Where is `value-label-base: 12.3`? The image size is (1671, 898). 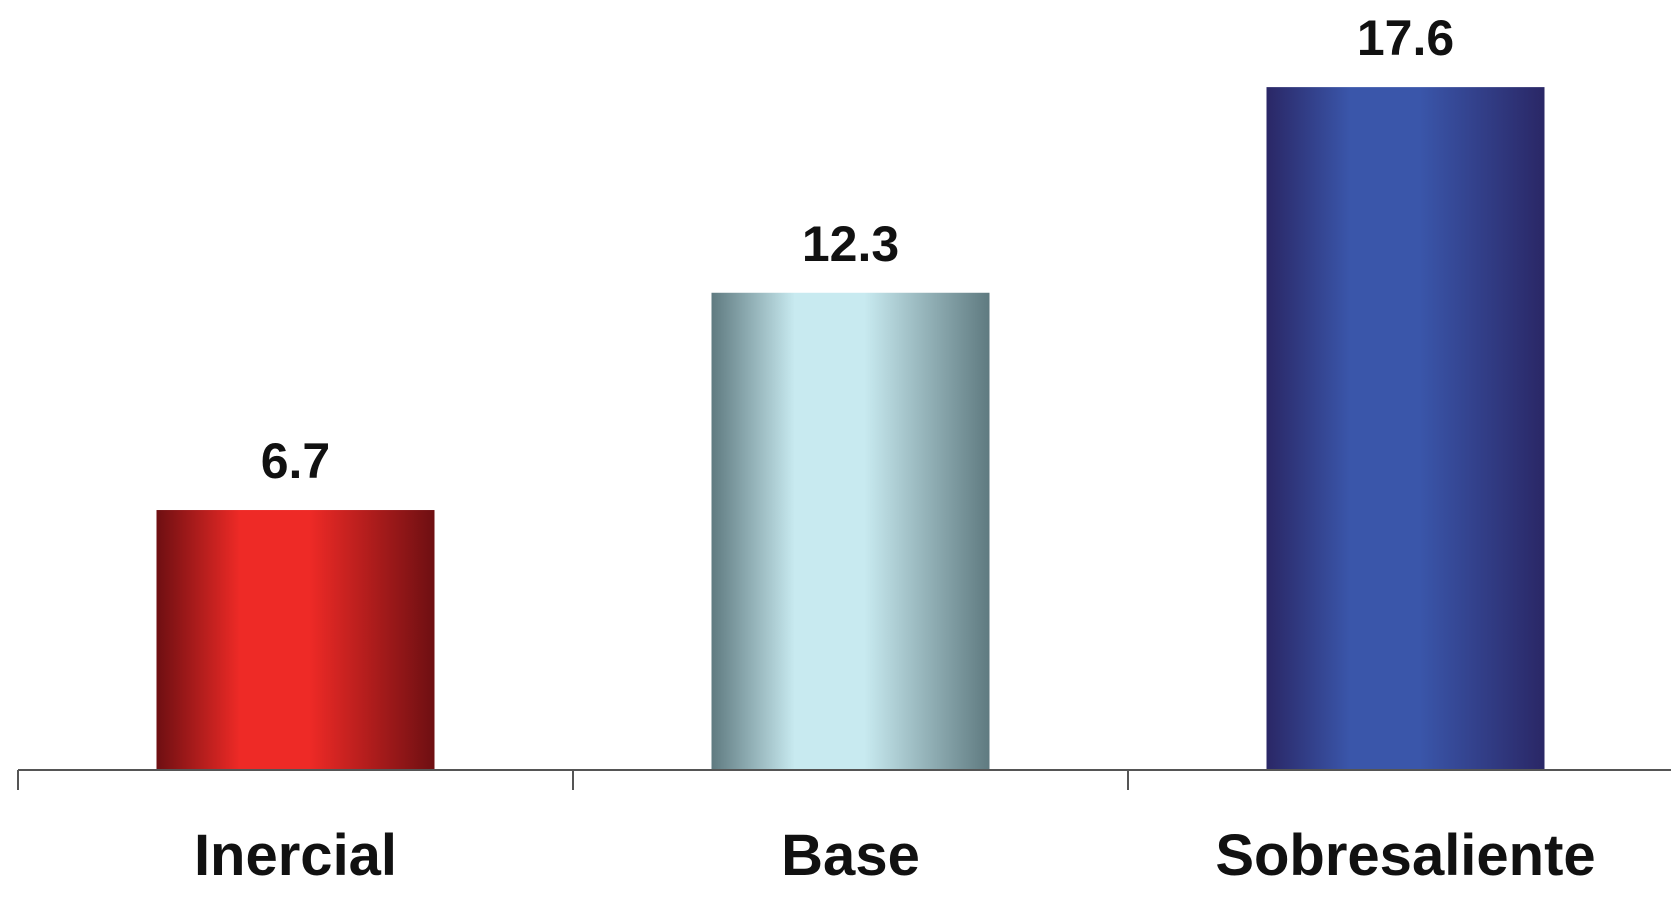 value-label-base: 12.3 is located at coordinates (850, 244).